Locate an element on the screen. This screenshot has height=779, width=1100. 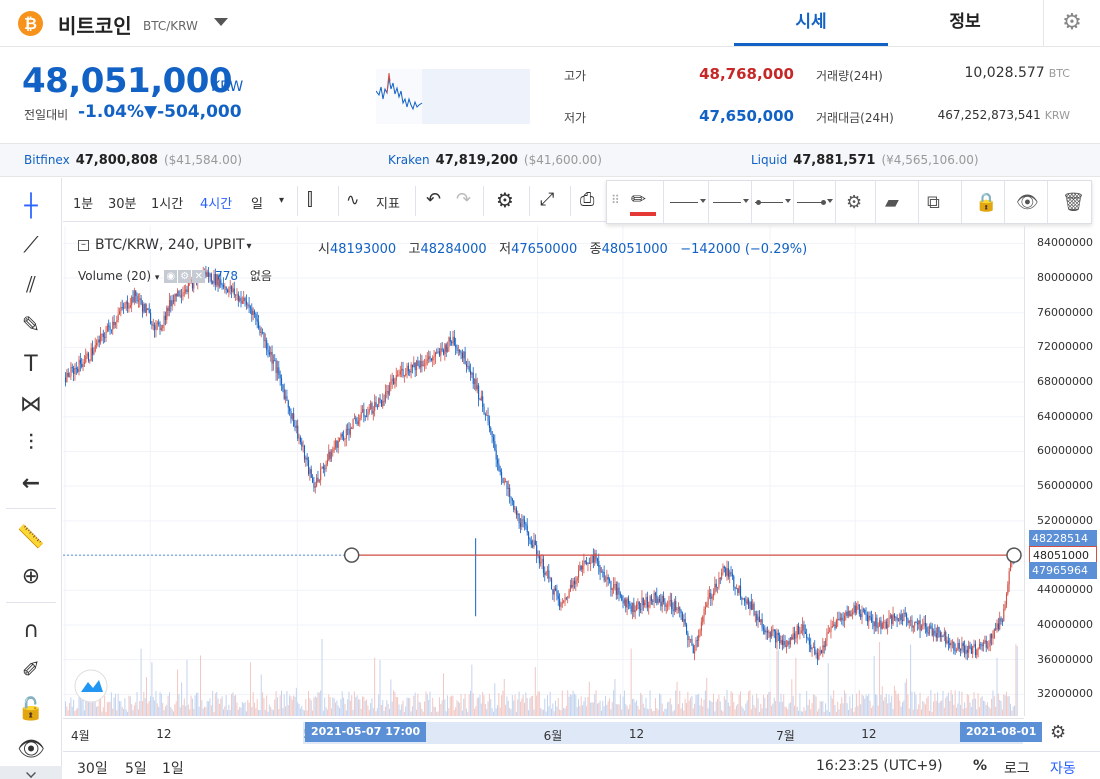
percent-scale-toggle: % is located at coordinates (980, 766).